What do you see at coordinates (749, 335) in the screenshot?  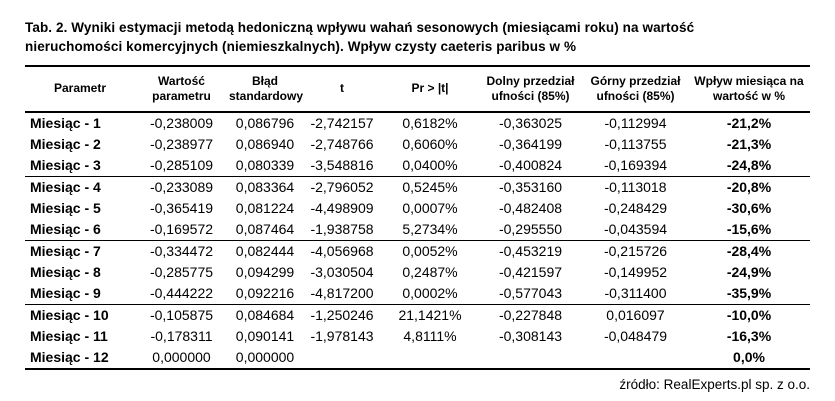 I see `impact-cell: -16,3%` at bounding box center [749, 335].